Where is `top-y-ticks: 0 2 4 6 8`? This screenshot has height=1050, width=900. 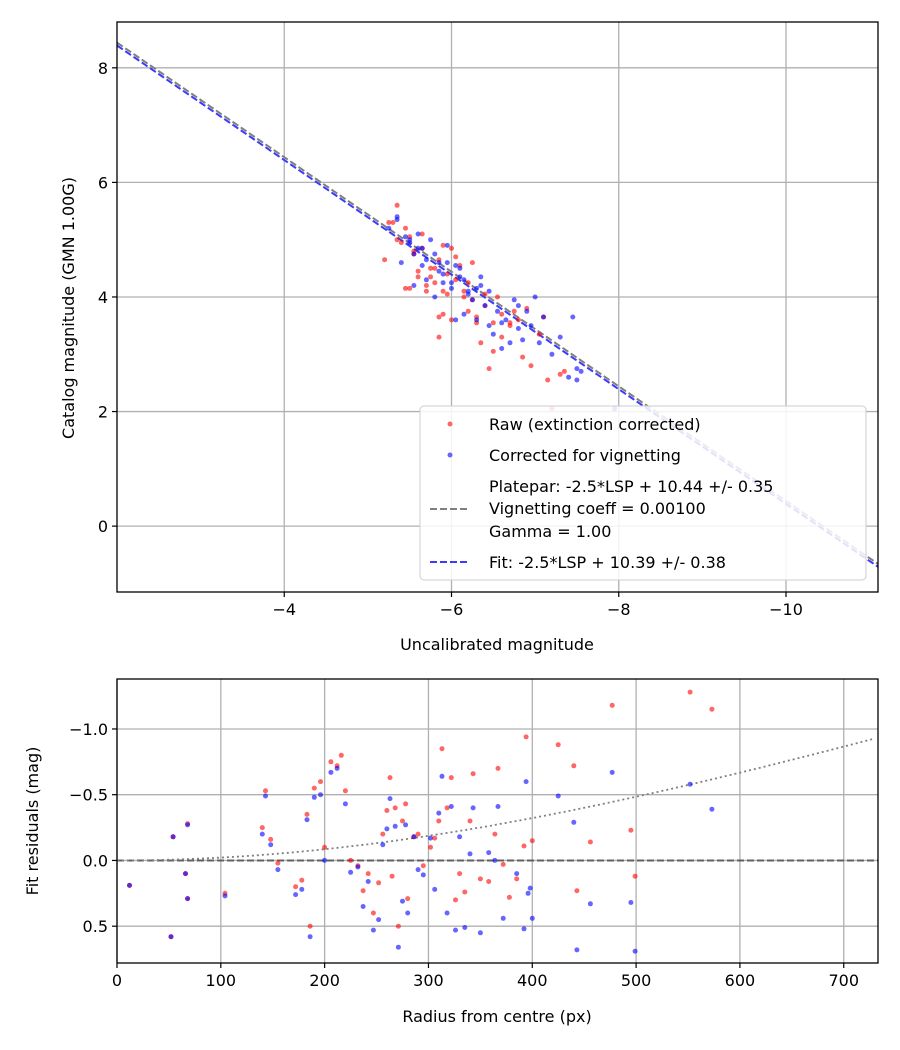
top-y-ticks: 0 2 4 6 8 is located at coordinates (107, 297).